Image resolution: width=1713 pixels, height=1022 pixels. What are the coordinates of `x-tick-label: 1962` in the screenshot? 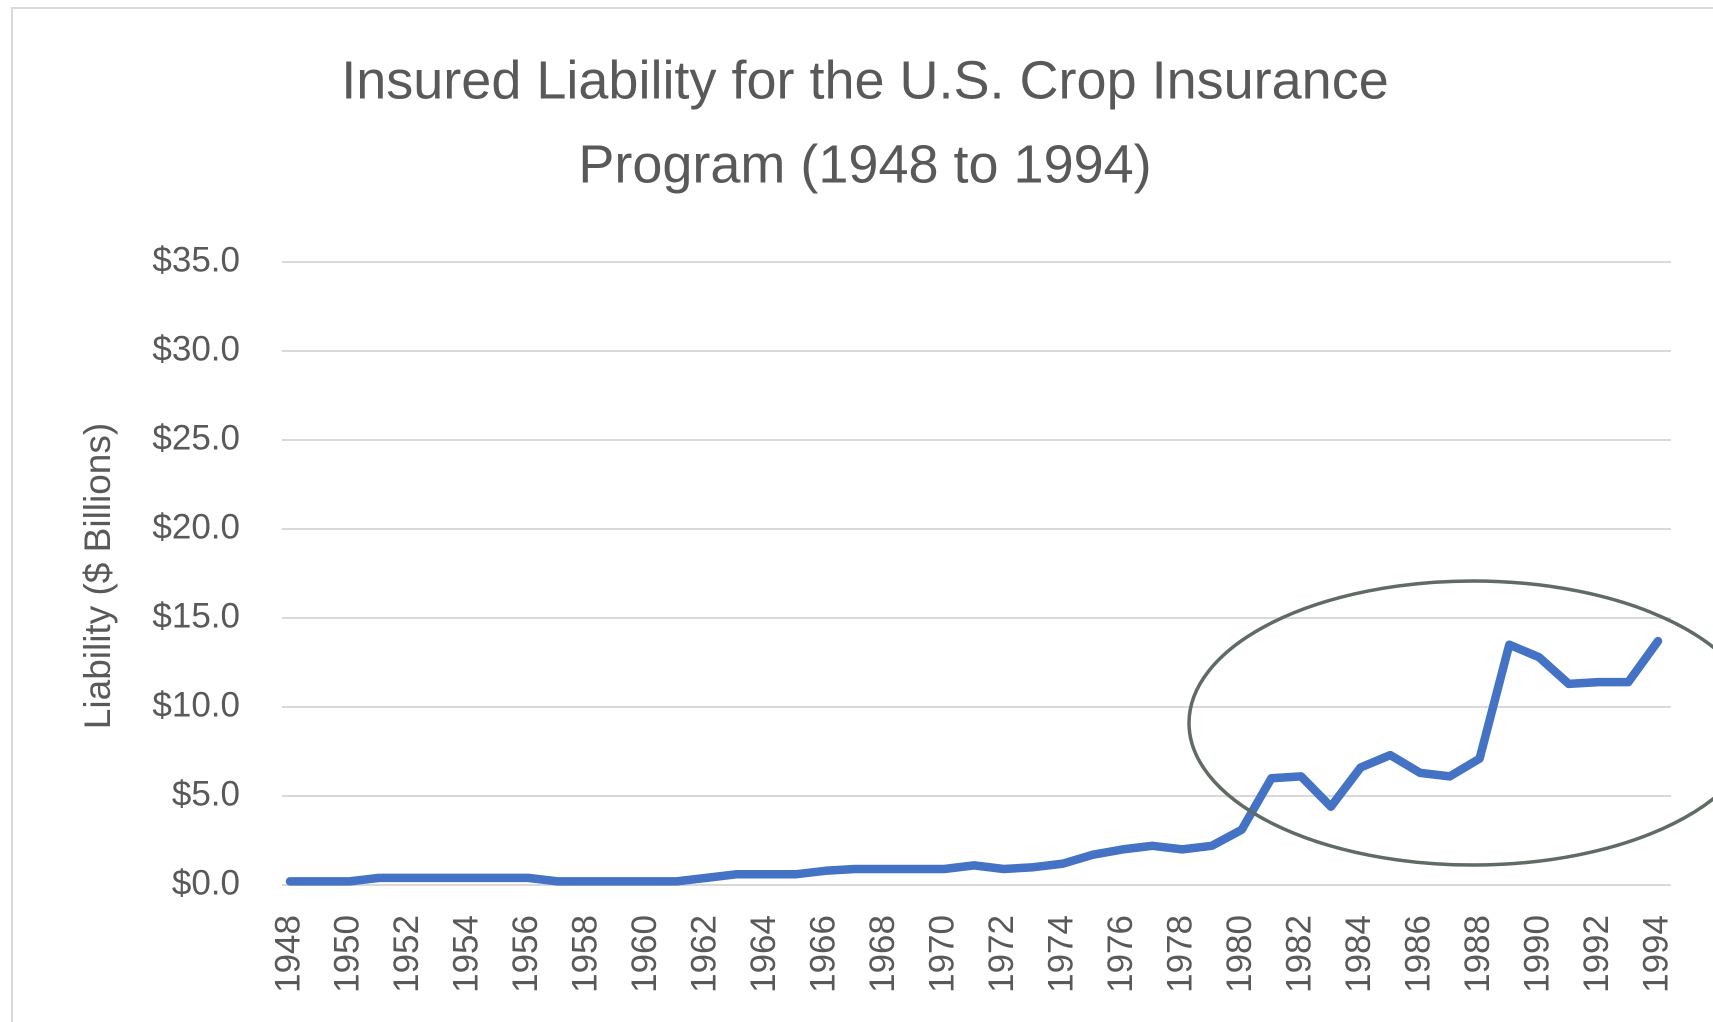 It's located at (704, 954).